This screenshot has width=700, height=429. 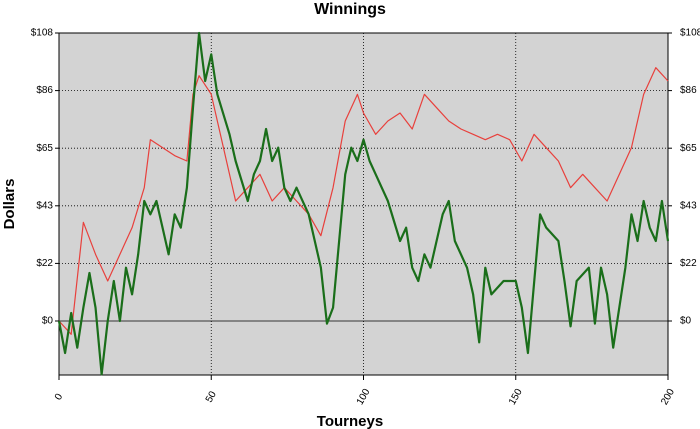 What do you see at coordinates (688, 263) in the screenshot?
I see `y2-tick-label: $22` at bounding box center [688, 263].